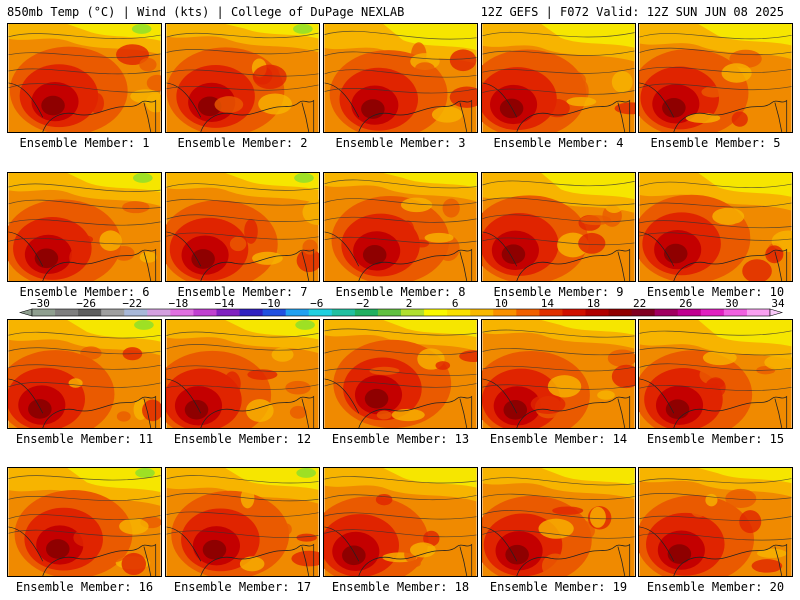  What do you see at coordinates (715, 587) in the screenshot?
I see `ensemble-member-label: Ensemble Member: 20` at bounding box center [715, 587].